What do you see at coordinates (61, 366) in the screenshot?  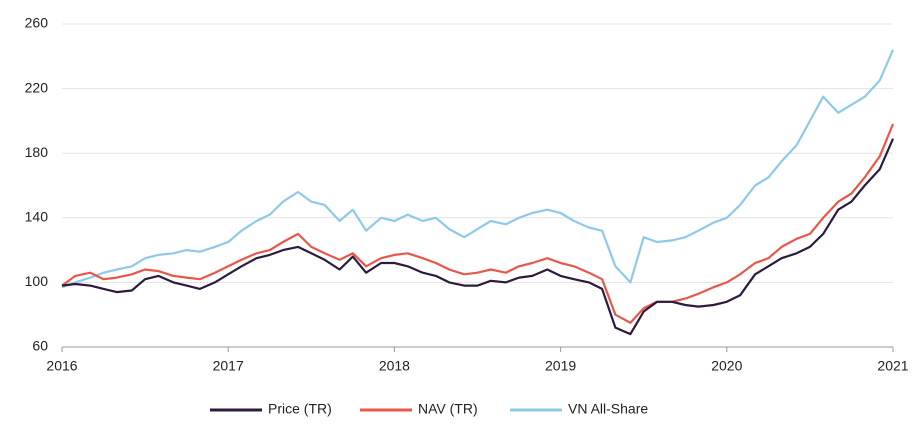 I see `x-tick-label: 2016` at bounding box center [61, 366].